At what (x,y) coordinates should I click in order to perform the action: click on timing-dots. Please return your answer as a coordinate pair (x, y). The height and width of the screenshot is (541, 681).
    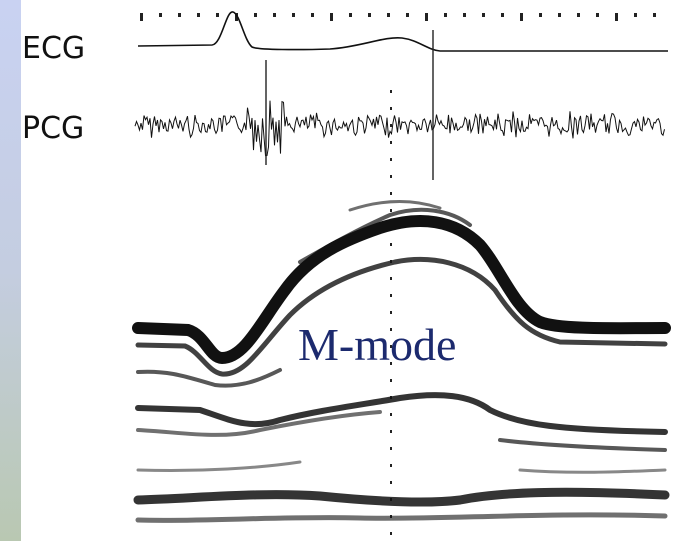
    Looking at the image, I should click on (398, 17).